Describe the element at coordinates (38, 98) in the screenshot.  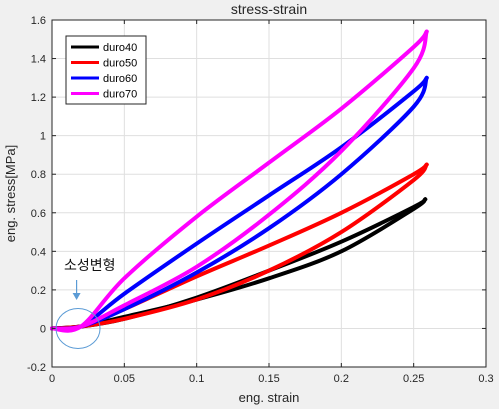
I see `y-tick-label: 1.2` at that location.